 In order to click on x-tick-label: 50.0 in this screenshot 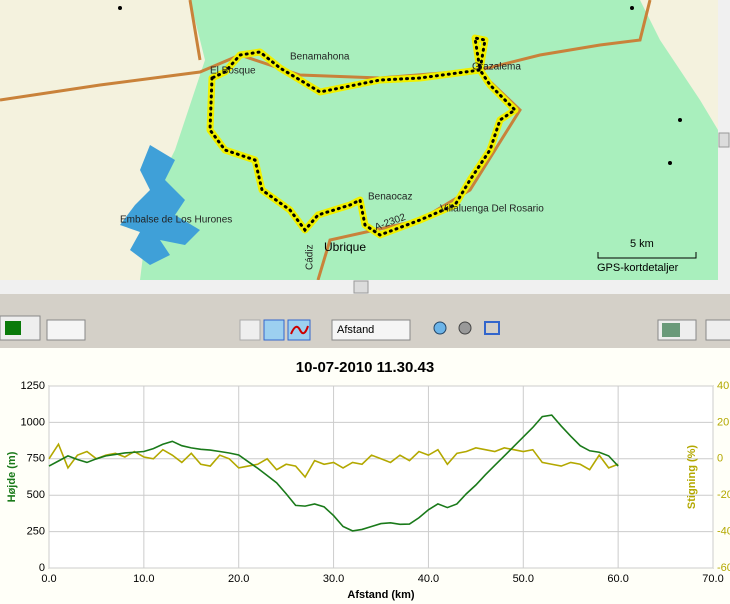, I will do `click(523, 579)`.